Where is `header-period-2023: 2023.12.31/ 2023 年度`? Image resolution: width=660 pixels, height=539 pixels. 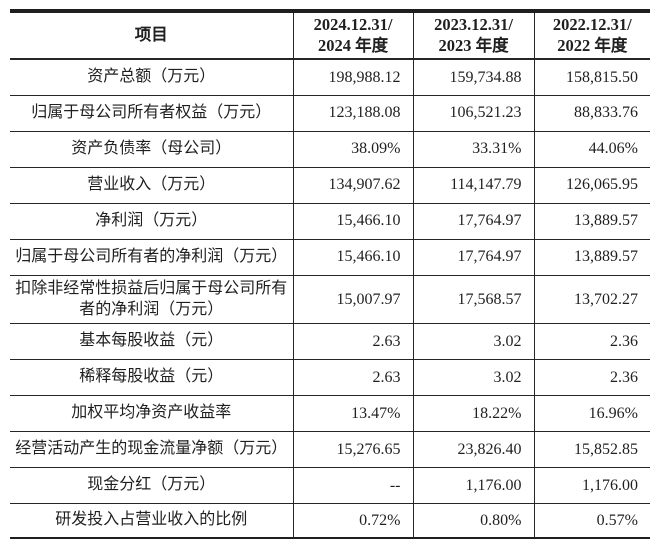
header-period-2023: 2023.12.31/ 2023 年度 is located at coordinates (473, 36).